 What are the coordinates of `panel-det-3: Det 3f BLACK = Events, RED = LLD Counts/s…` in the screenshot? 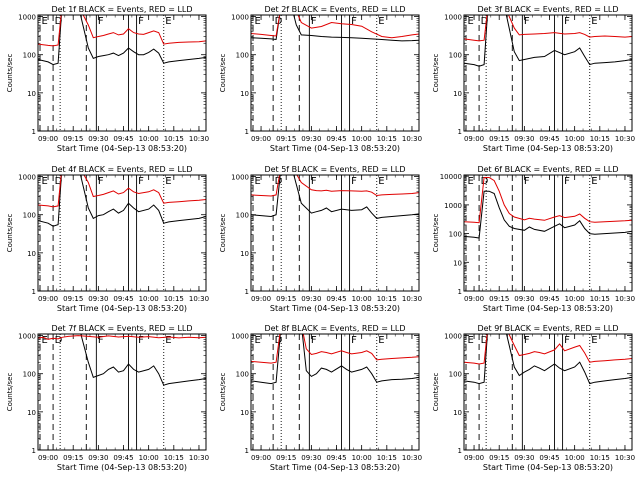 It's located at (533, 79).